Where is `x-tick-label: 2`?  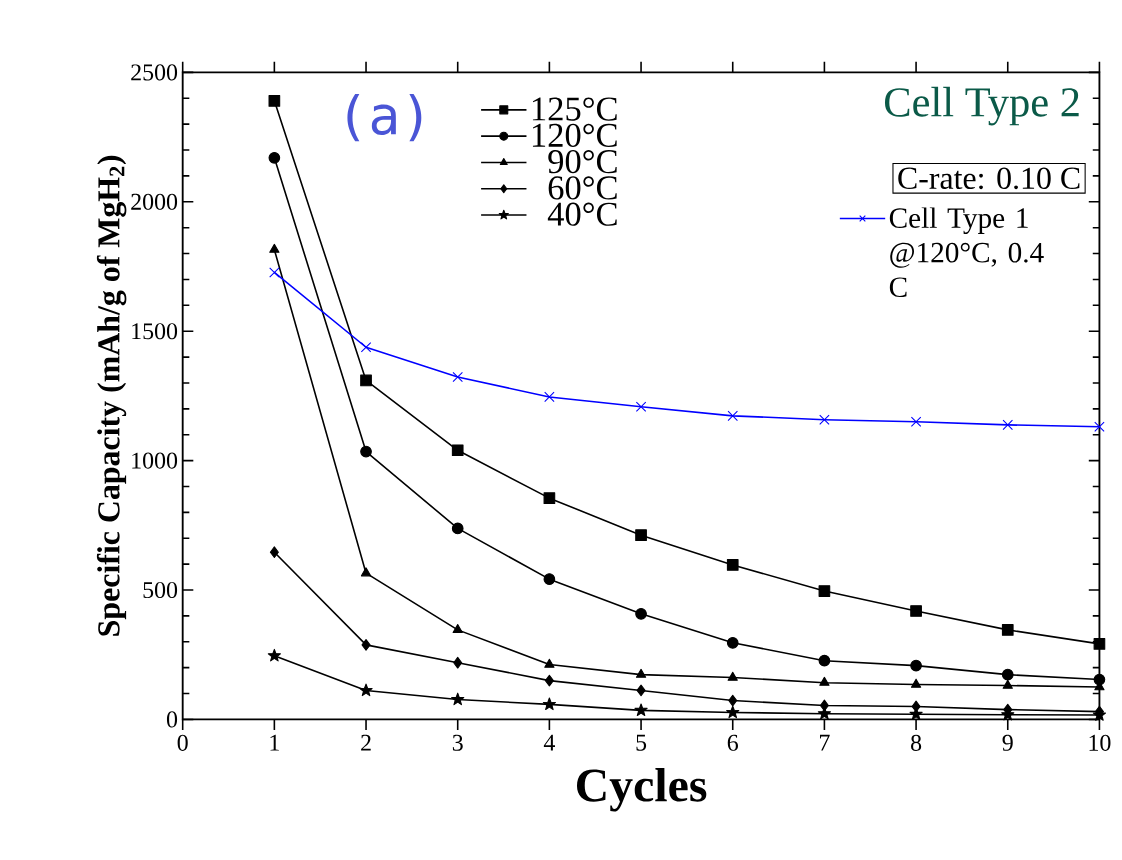 x-tick-label: 2 is located at coordinates (366, 742).